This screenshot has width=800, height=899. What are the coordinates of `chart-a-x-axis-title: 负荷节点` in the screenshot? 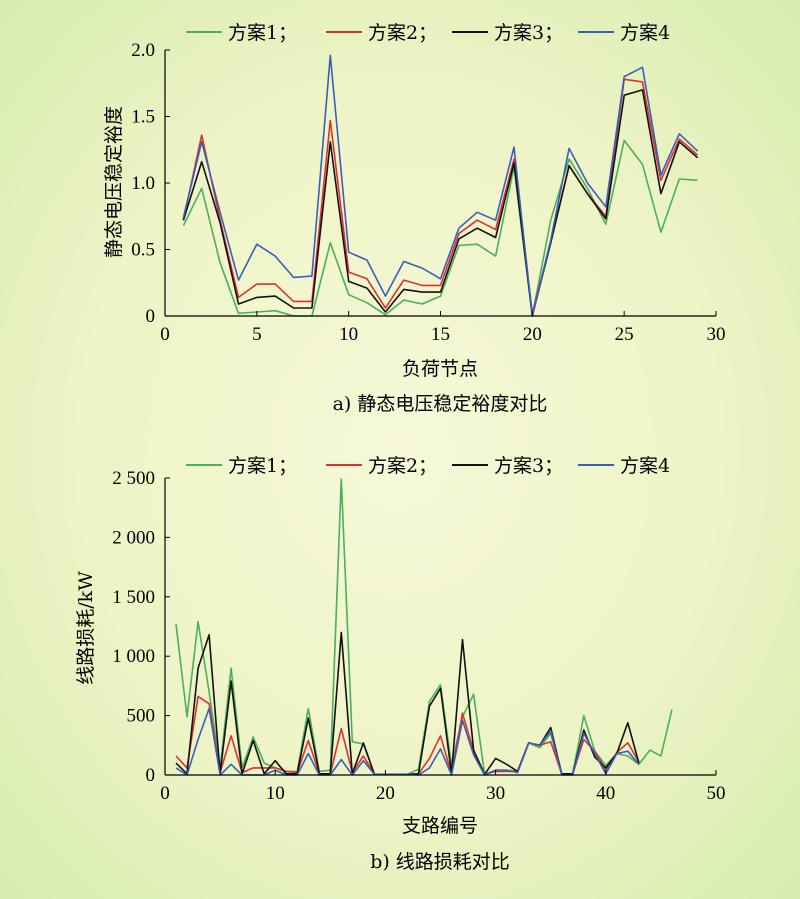 It's located at (440, 369).